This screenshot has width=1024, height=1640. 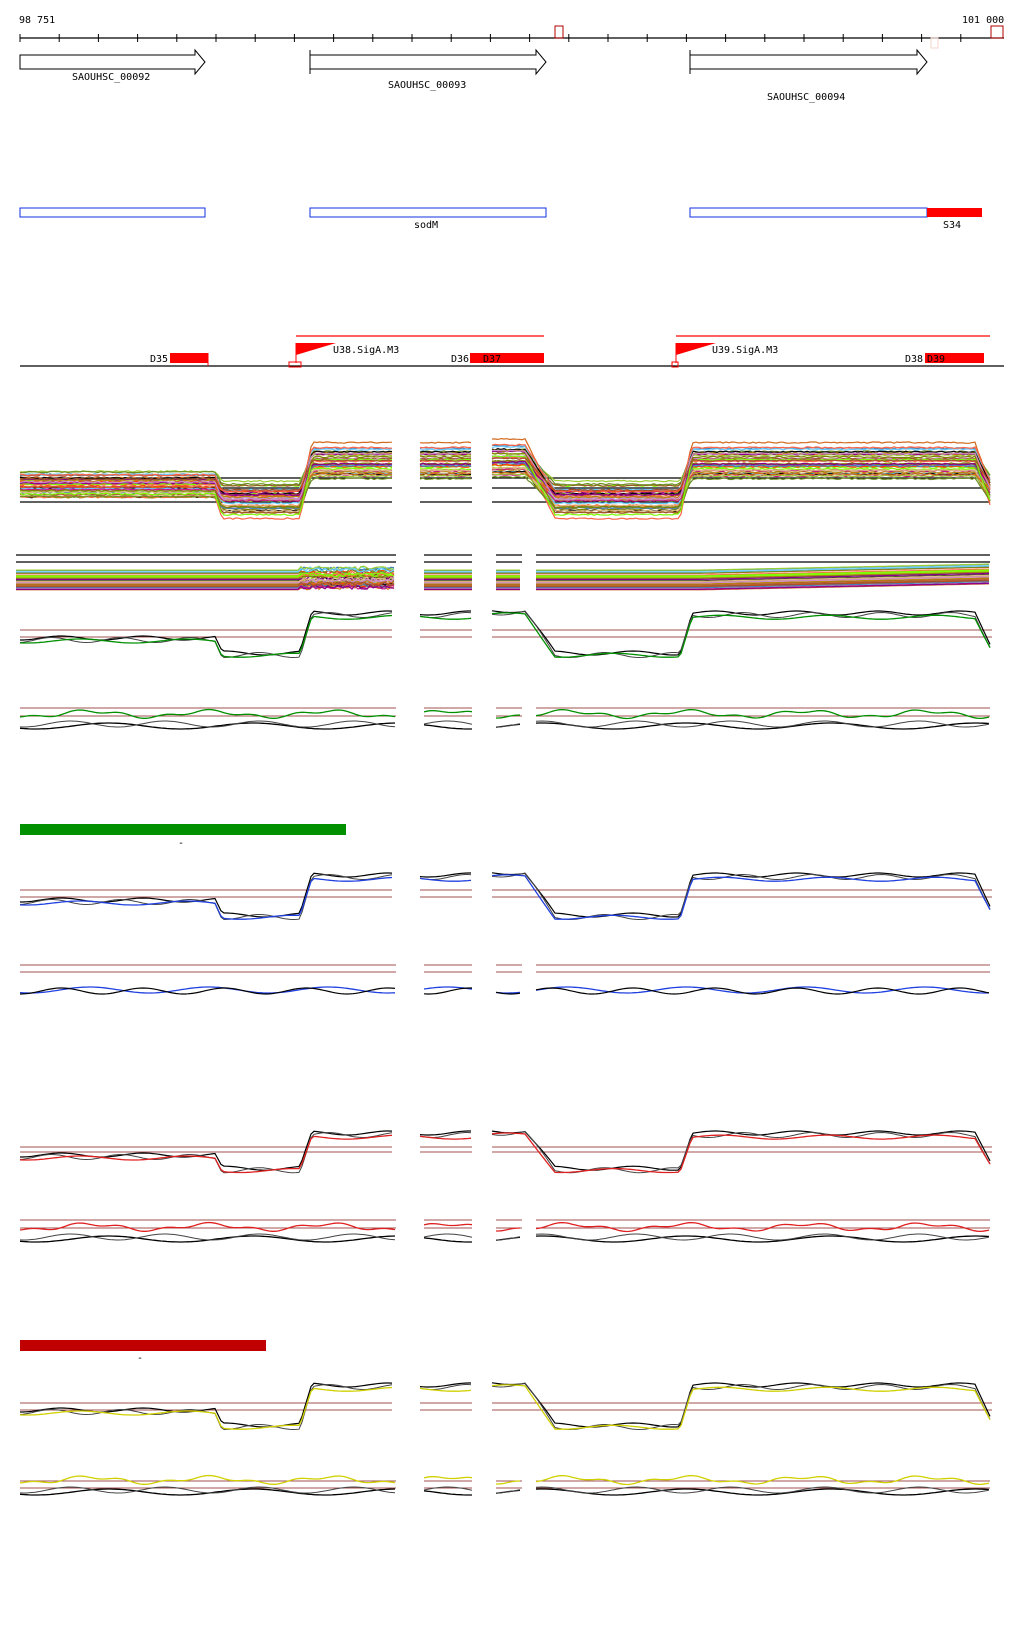 I want to click on feature-label-u38: U38.SigA.M3, so click(x=366, y=350).